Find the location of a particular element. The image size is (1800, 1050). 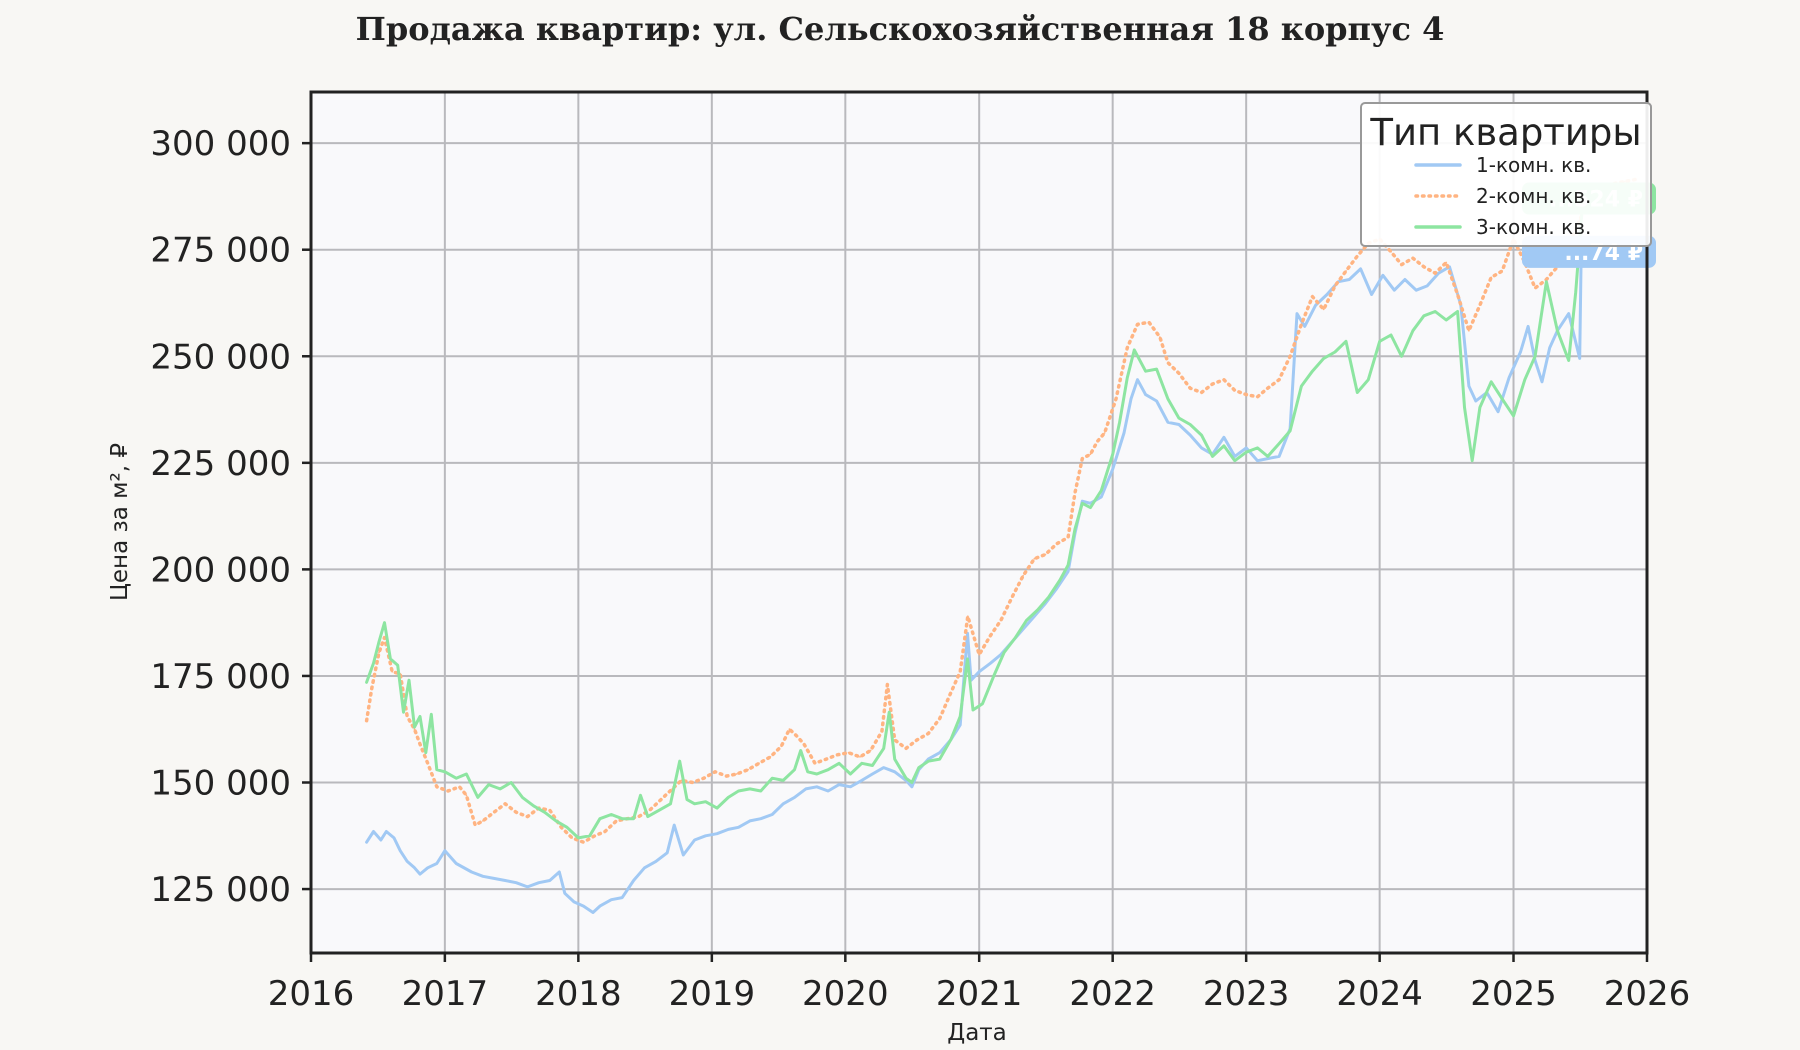

x-axis-label: Дата is located at coordinates (977, 1033).